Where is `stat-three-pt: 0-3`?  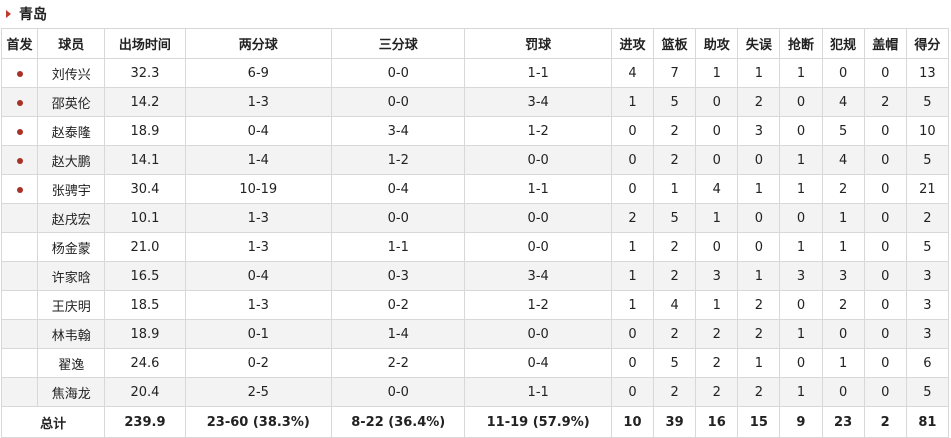 stat-three-pt: 0-3 is located at coordinates (398, 276).